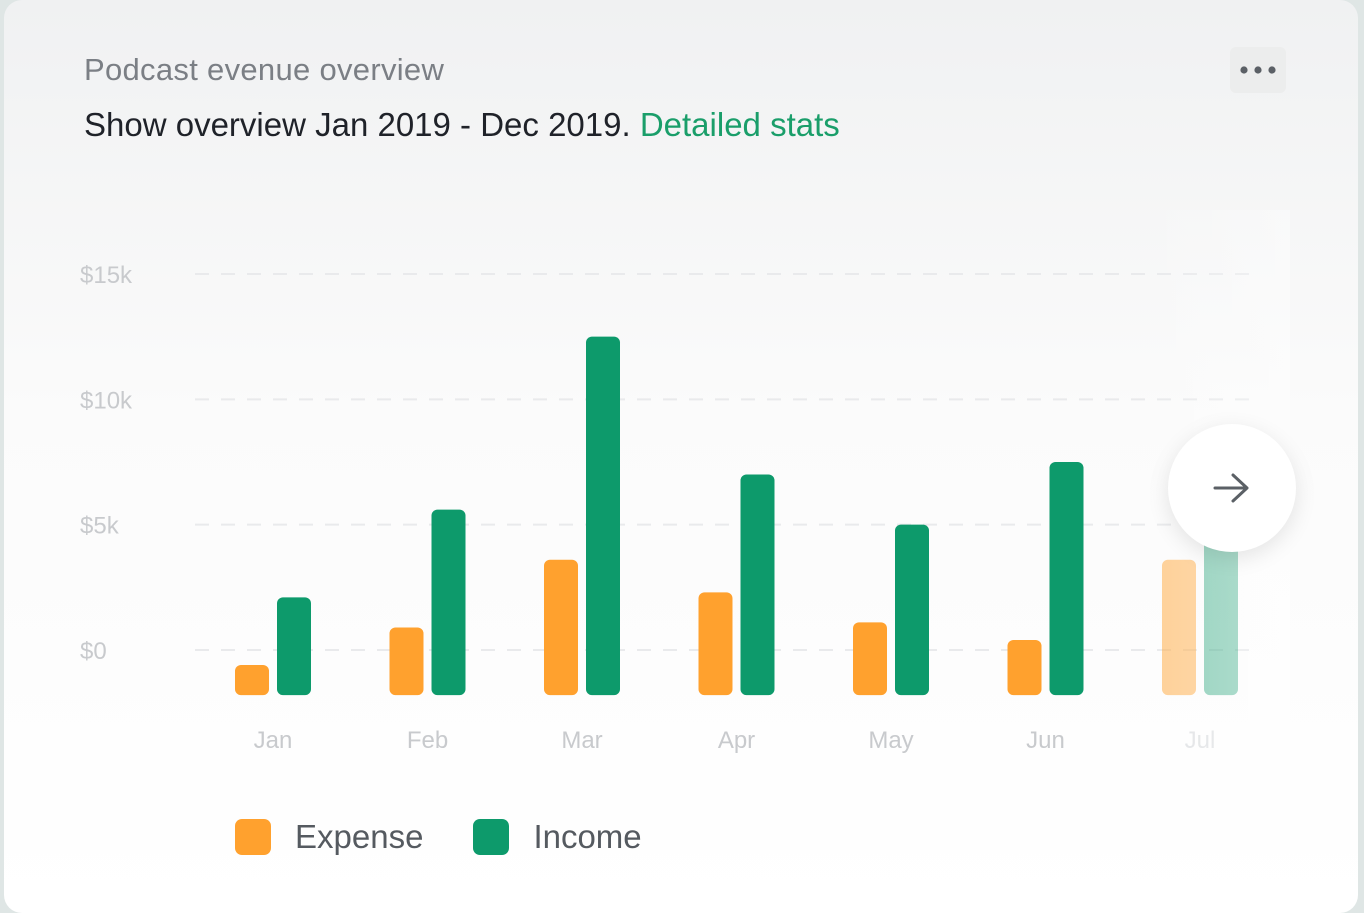  I want to click on y-tick-label: $0, so click(93, 651).